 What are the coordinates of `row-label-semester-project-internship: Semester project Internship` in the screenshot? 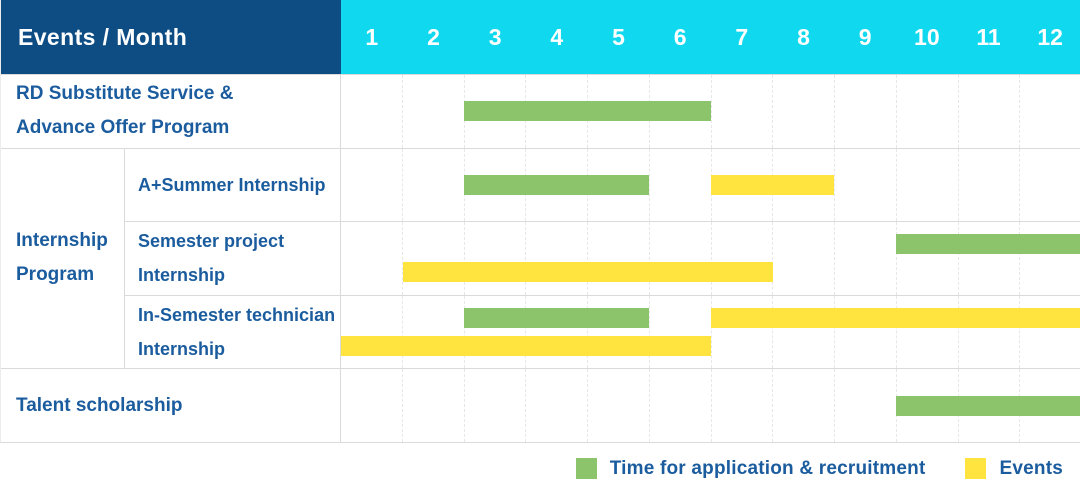 It's located at (233, 258).